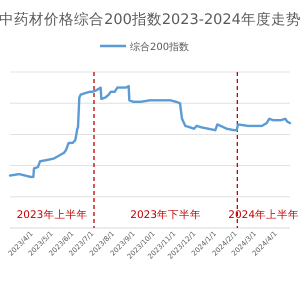  Describe the element at coordinates (166, 214) in the screenshot. I see `annotation: 2023年下半年` at that location.